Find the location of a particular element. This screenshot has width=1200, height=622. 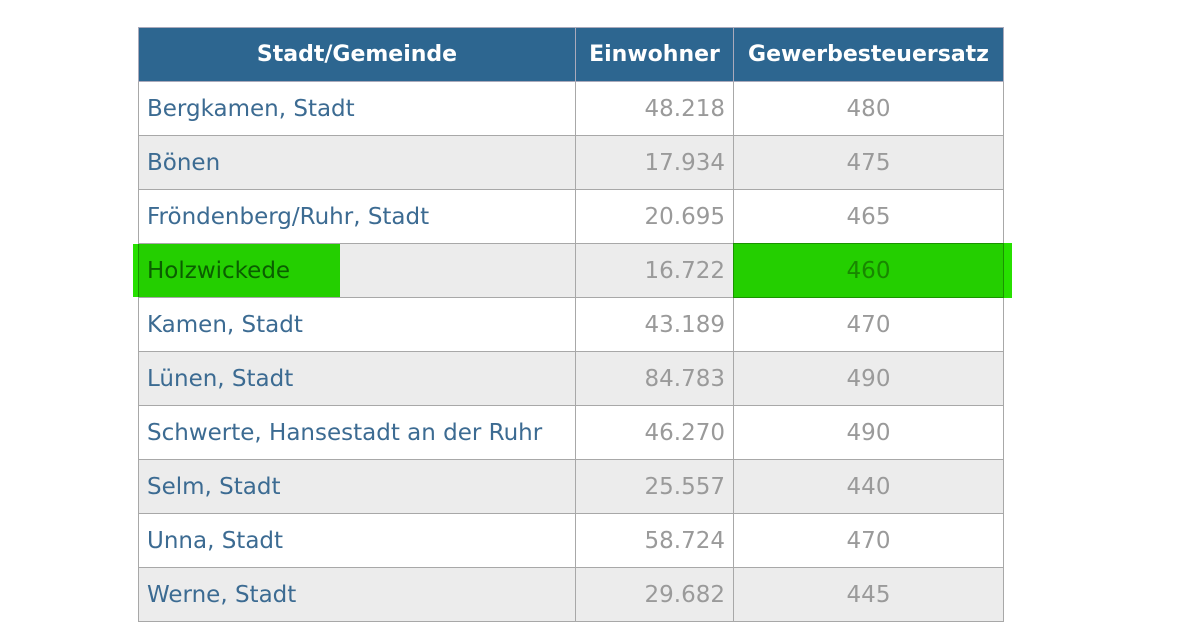

city-name: Selm, Stadt is located at coordinates (357, 486).